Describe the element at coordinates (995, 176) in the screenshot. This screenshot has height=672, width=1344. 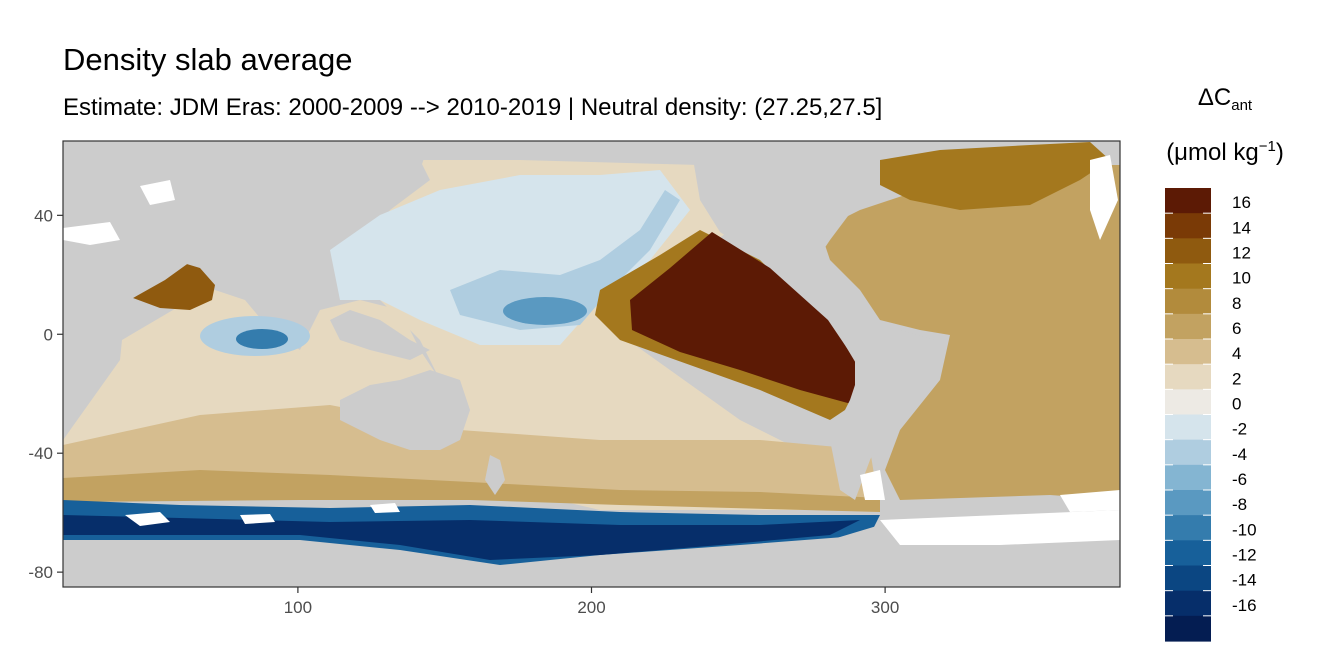
I see `north-atlantic-high` at that location.